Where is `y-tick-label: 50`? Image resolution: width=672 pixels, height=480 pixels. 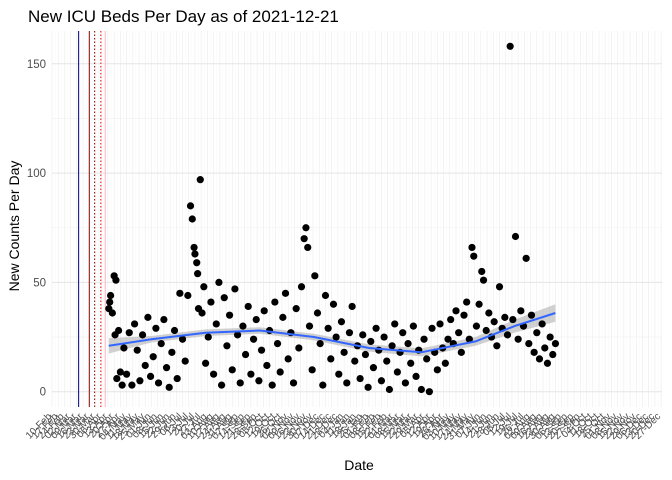 y-tick-label: 50 is located at coordinates (39, 283).